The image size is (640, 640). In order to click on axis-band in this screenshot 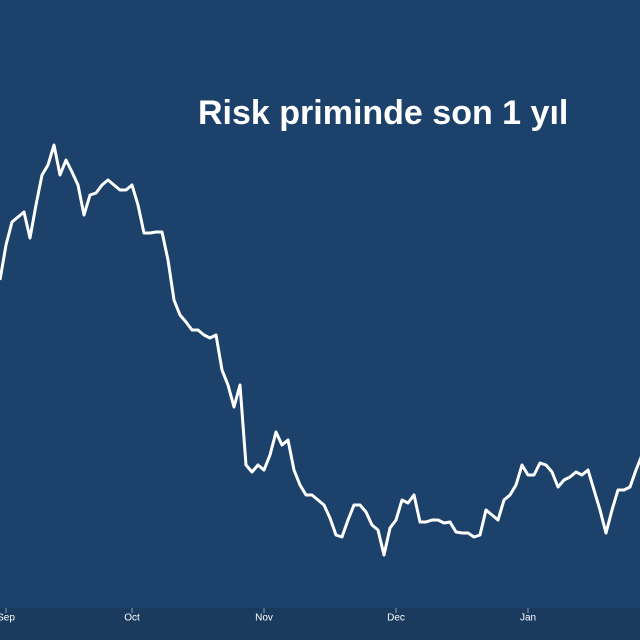, I will do `click(320, 624)`.